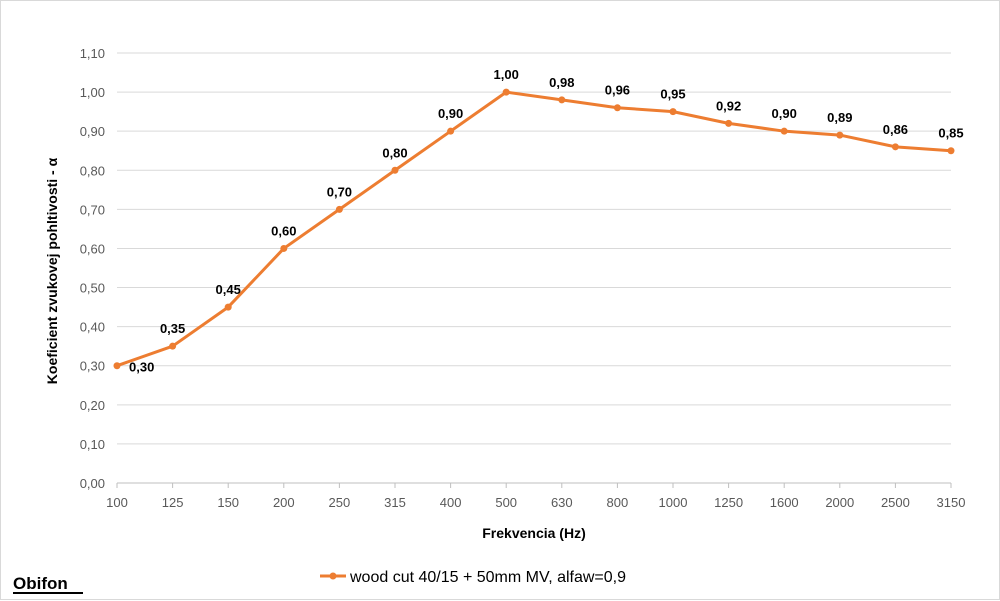 The height and width of the screenshot is (601, 1000). Describe the element at coordinates (92, 170) in the screenshot. I see `y-tick-label: 0,80` at that location.